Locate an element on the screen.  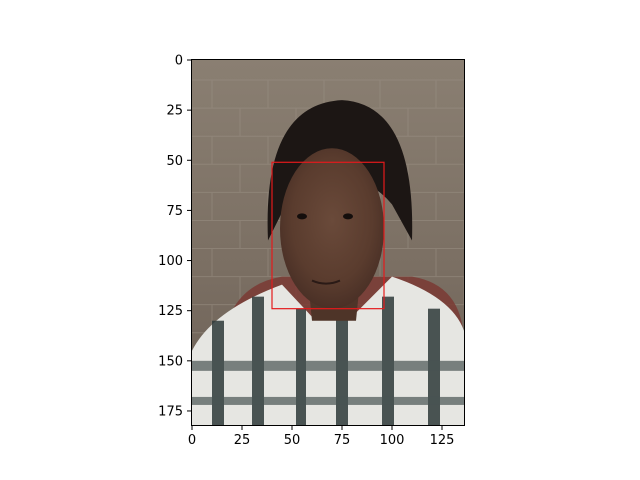
x-tick-label: 100 is located at coordinates (392, 440).